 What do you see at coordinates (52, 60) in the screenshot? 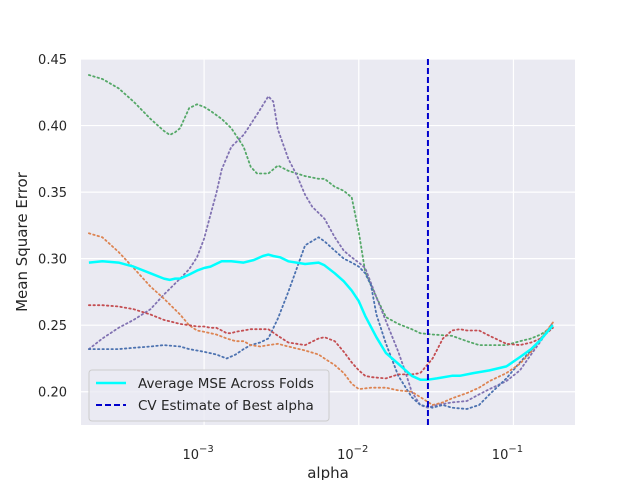
I see `y-tick-label: 0.45` at bounding box center [52, 60].